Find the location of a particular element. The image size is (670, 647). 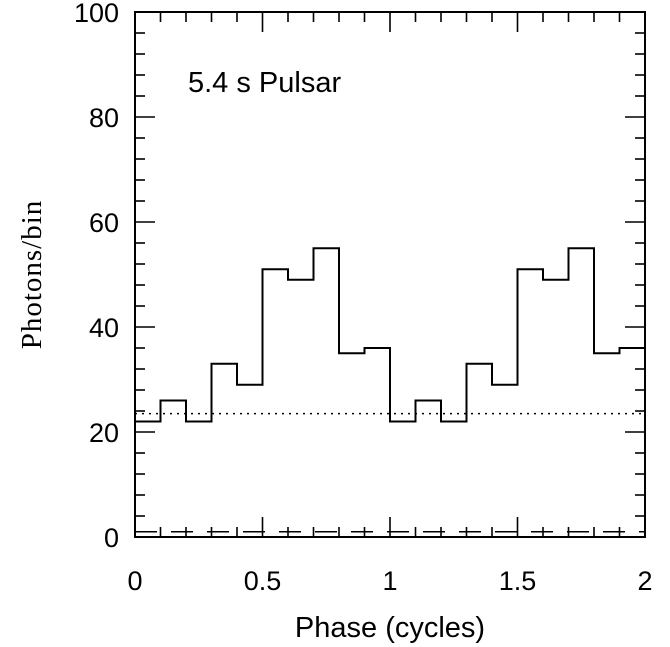

x-tick-label: 1 is located at coordinates (389, 581).